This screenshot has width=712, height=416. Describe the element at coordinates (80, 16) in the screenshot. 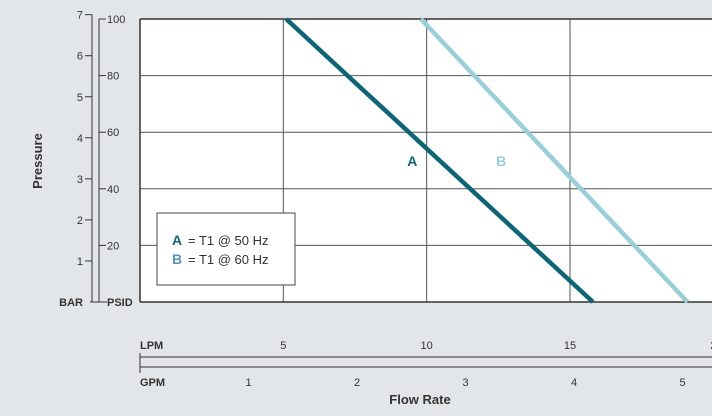

I see `bar-tick-label: 7` at that location.